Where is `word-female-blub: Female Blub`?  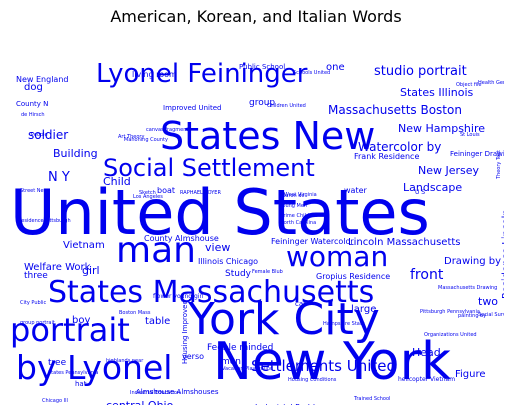
word-female-blub: Female Blub is located at coordinates (267, 272).